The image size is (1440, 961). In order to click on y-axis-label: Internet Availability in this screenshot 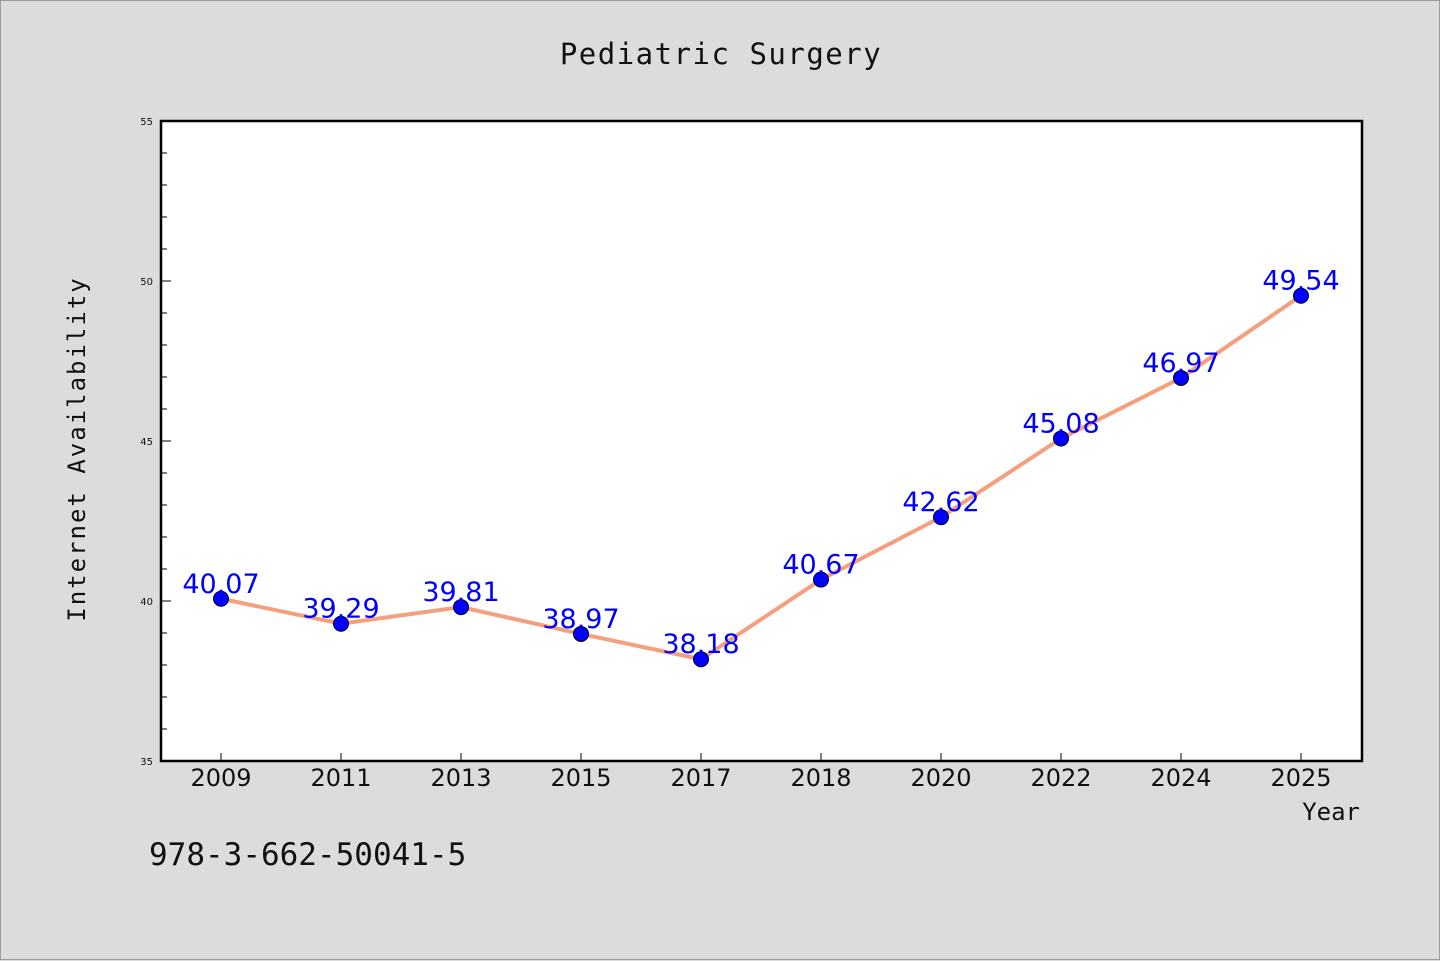, I will do `click(77, 448)`.